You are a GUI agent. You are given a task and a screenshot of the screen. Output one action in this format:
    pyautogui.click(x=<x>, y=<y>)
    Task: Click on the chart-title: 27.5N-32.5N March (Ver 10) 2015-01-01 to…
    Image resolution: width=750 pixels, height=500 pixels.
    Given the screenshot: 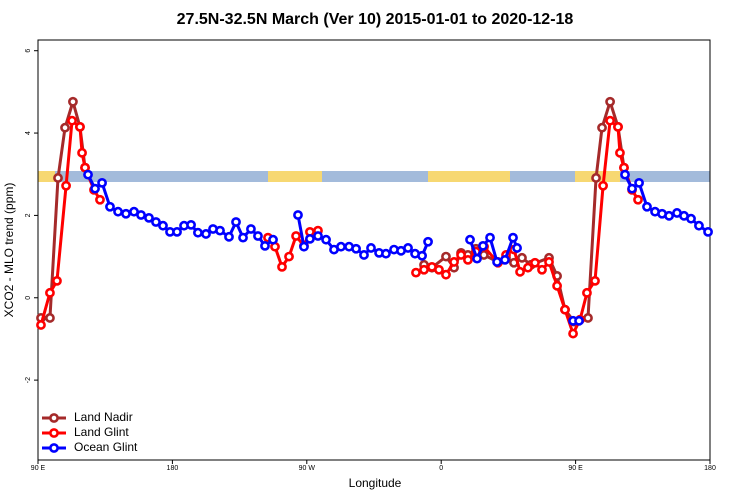 What is the action you would take?
    pyautogui.click(x=375, y=19)
    